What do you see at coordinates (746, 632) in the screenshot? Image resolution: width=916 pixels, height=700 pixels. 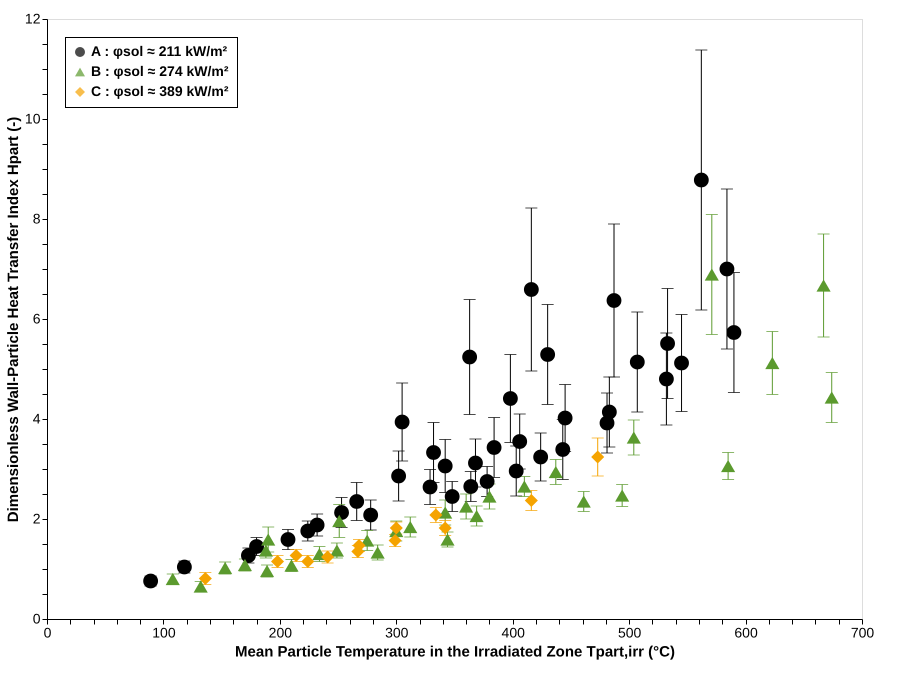 I see `x-tick-label: 600` at bounding box center [746, 632].